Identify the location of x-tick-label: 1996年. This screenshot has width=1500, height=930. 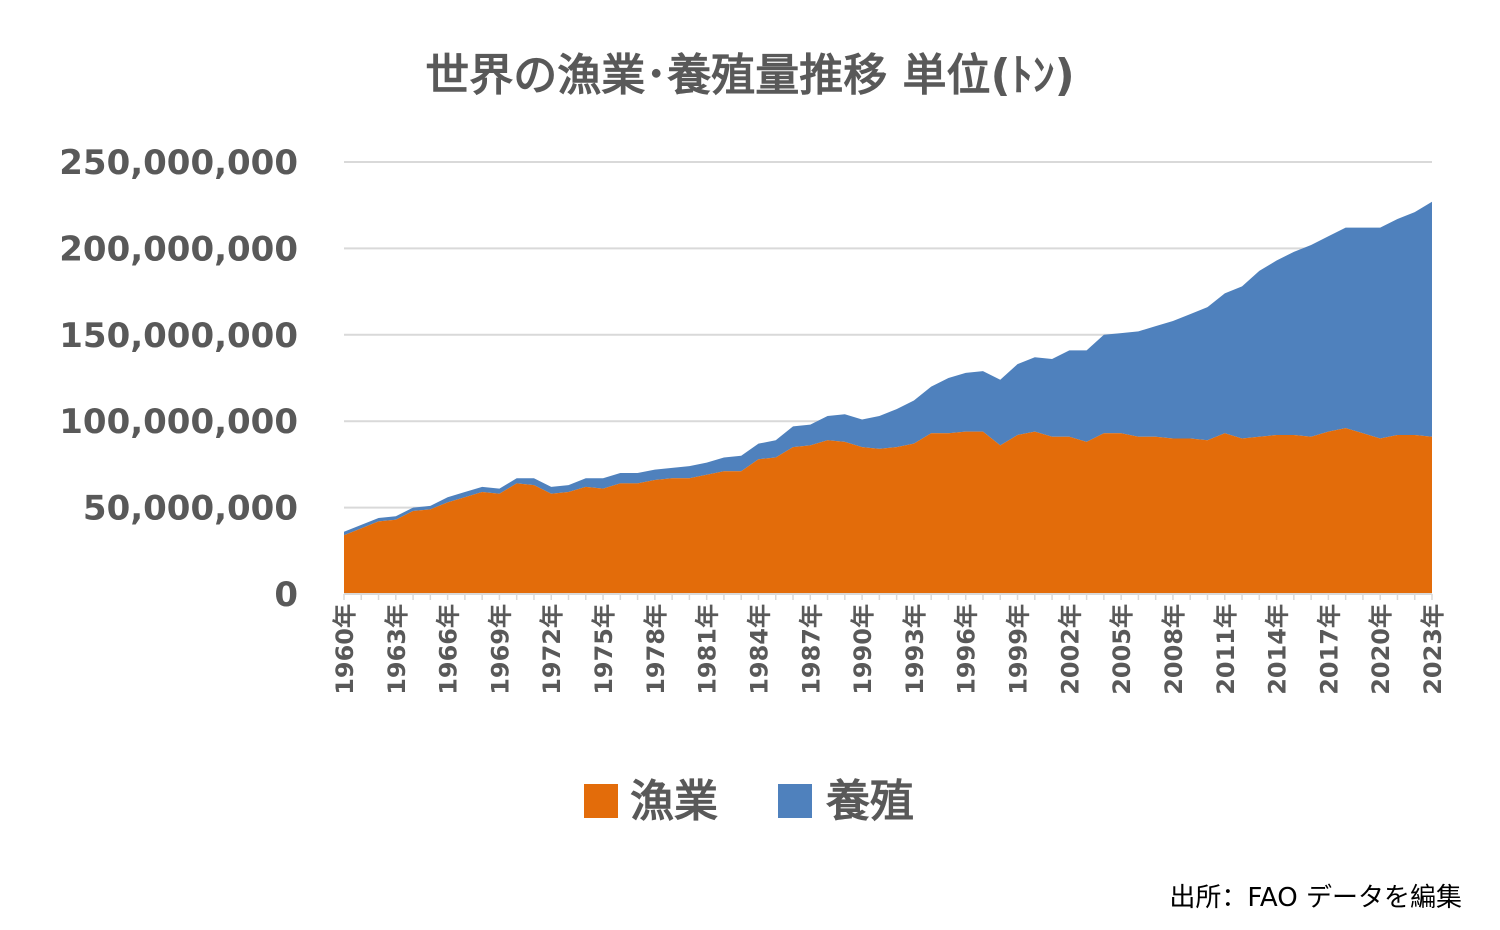
(967, 649).